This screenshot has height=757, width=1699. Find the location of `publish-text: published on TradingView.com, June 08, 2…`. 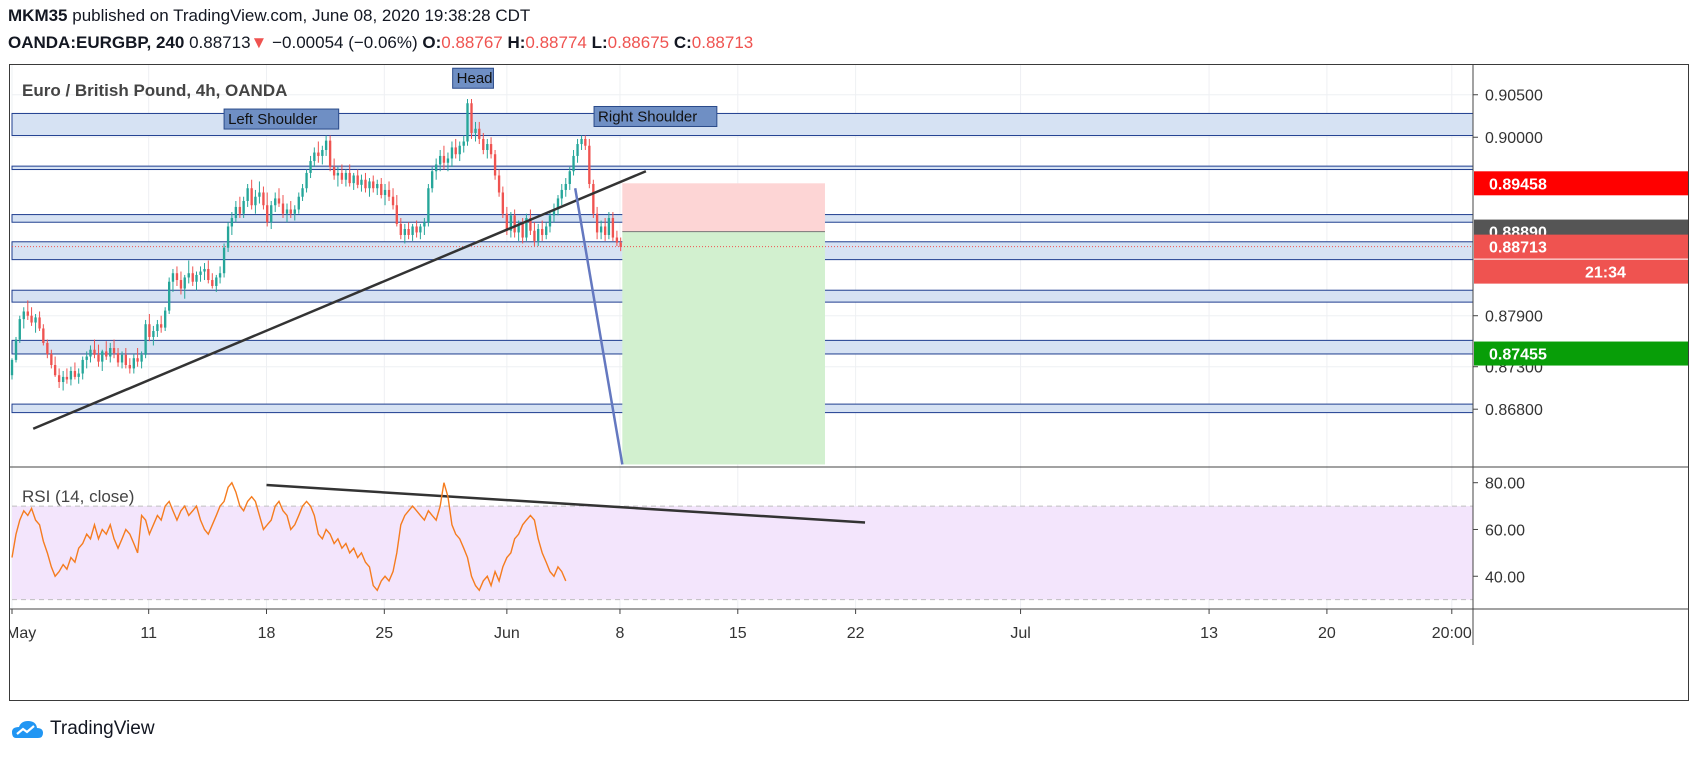

publish-text: published on TradingView.com, June 08, 2… is located at coordinates (301, 15).